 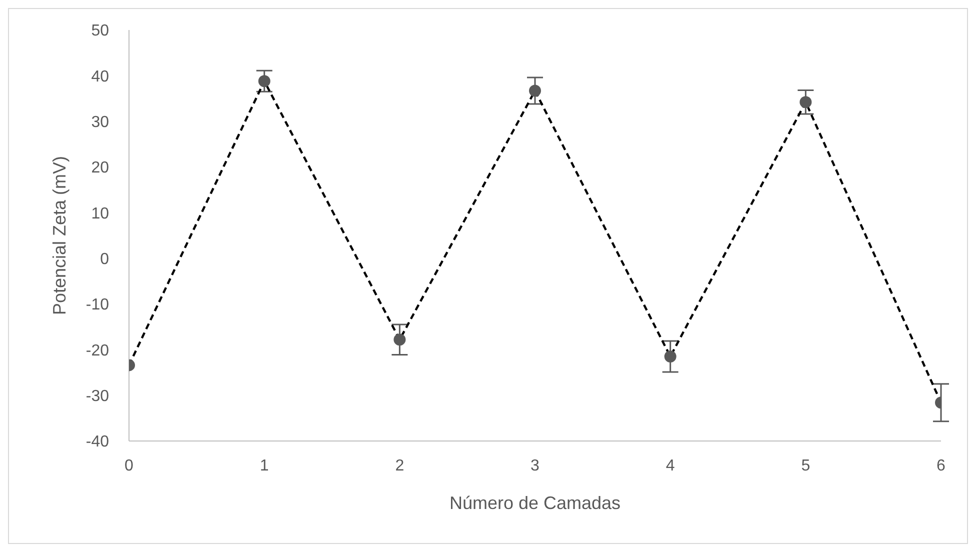 I want to click on y-tick-label: -10, so click(x=98, y=305).